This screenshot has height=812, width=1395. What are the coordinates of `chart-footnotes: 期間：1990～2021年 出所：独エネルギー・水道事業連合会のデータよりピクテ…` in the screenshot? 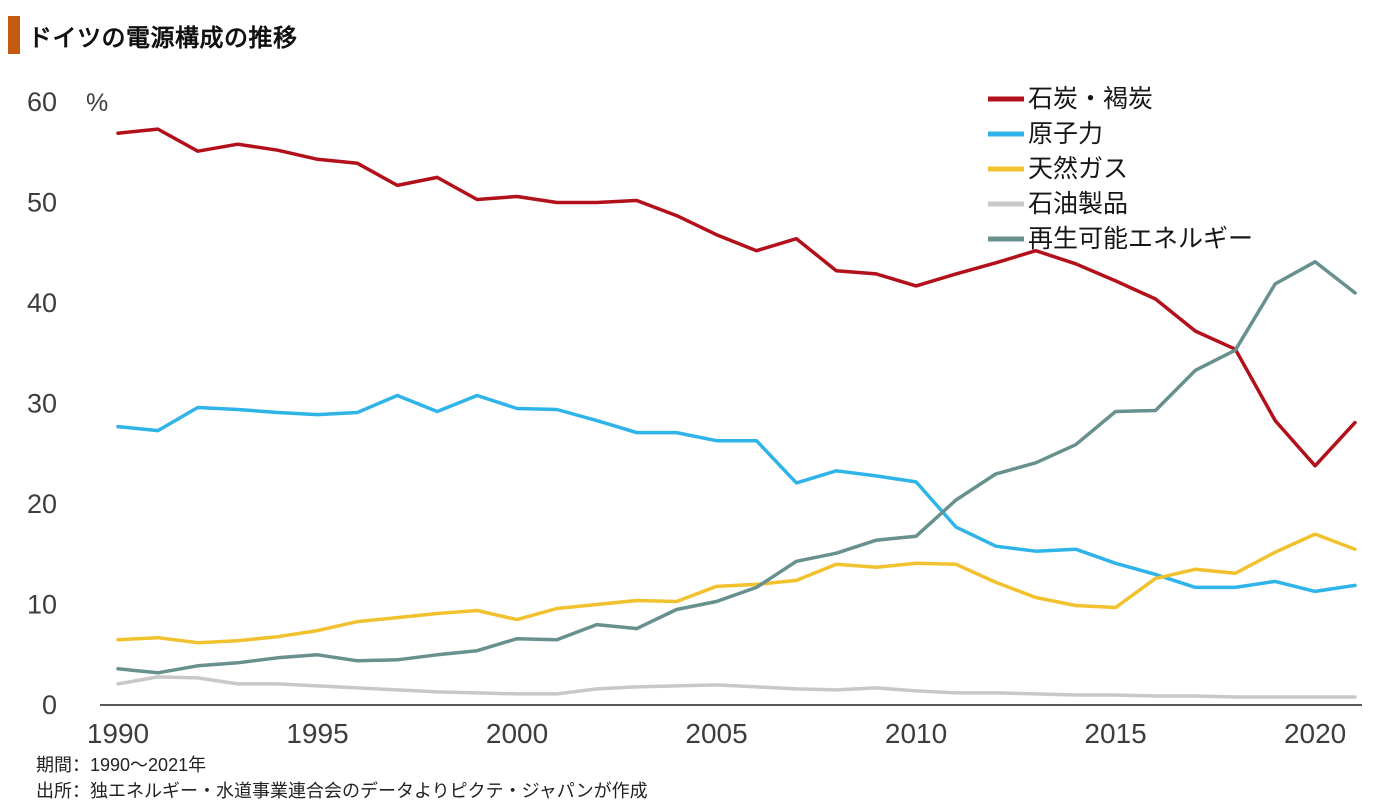 It's located at (342, 778).